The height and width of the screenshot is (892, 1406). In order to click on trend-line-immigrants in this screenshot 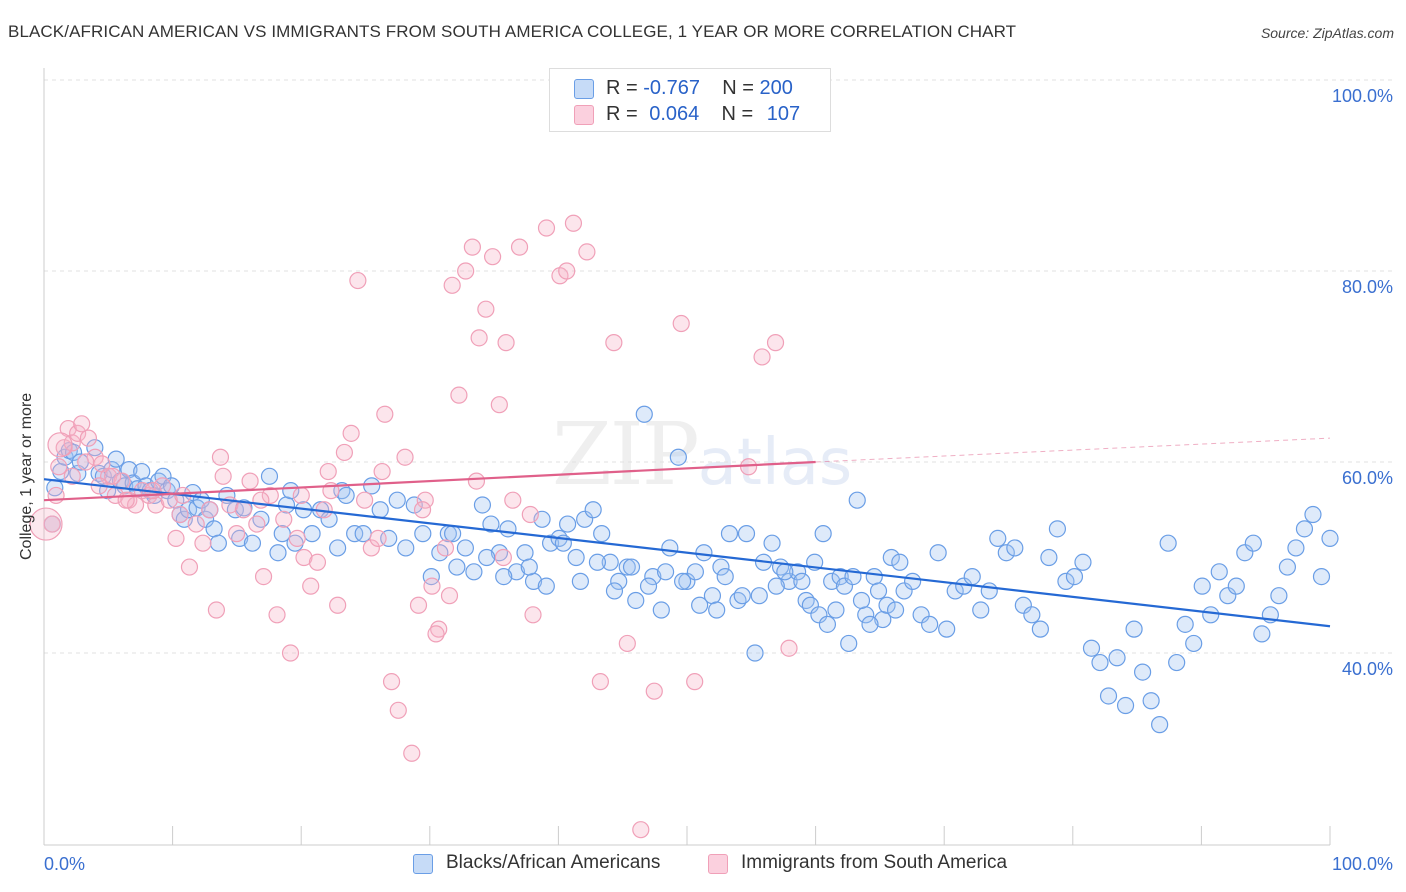, I will do `click(429, 481)`.